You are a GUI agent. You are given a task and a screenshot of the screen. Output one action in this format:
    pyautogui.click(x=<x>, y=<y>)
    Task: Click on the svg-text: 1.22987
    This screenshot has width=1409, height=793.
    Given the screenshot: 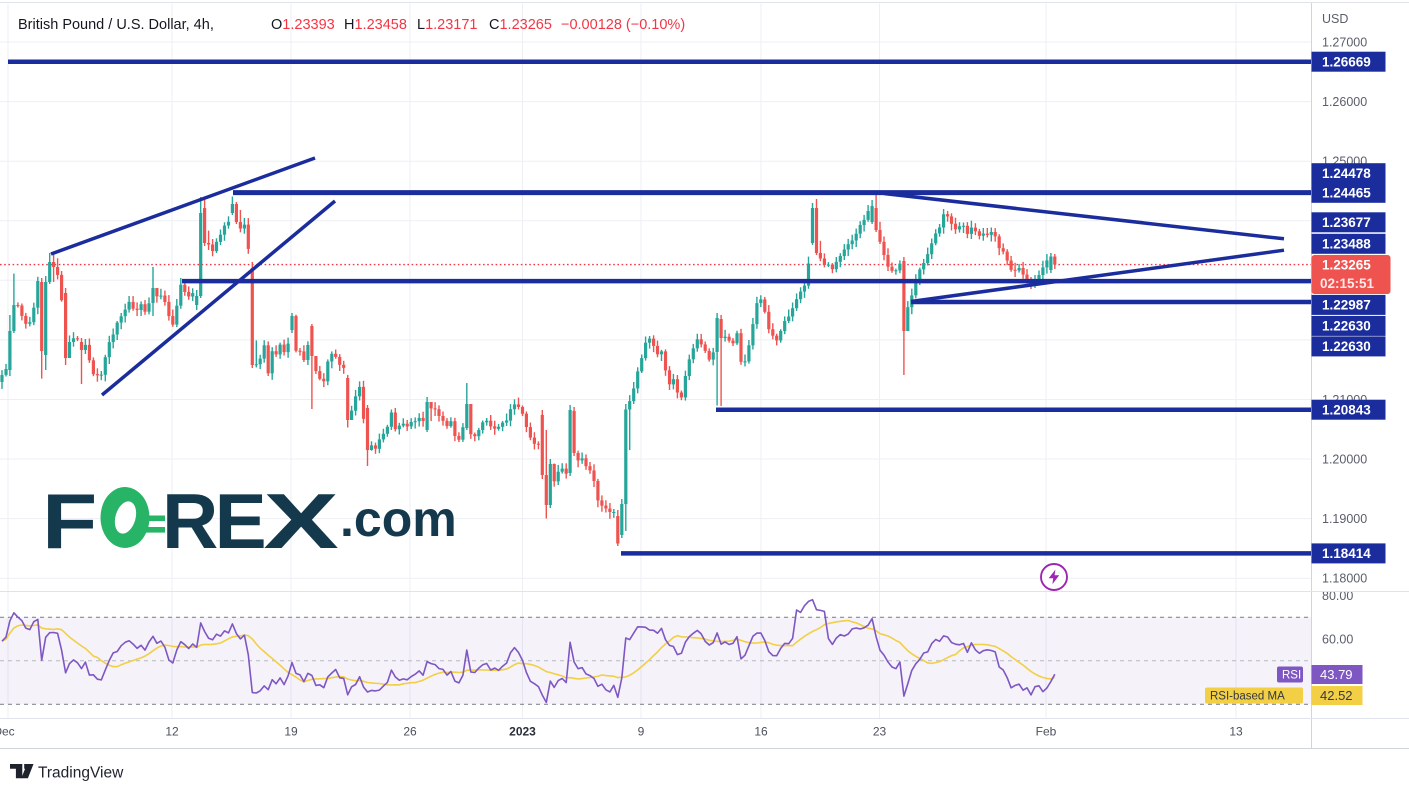 What is the action you would take?
    pyautogui.click(x=1346, y=305)
    